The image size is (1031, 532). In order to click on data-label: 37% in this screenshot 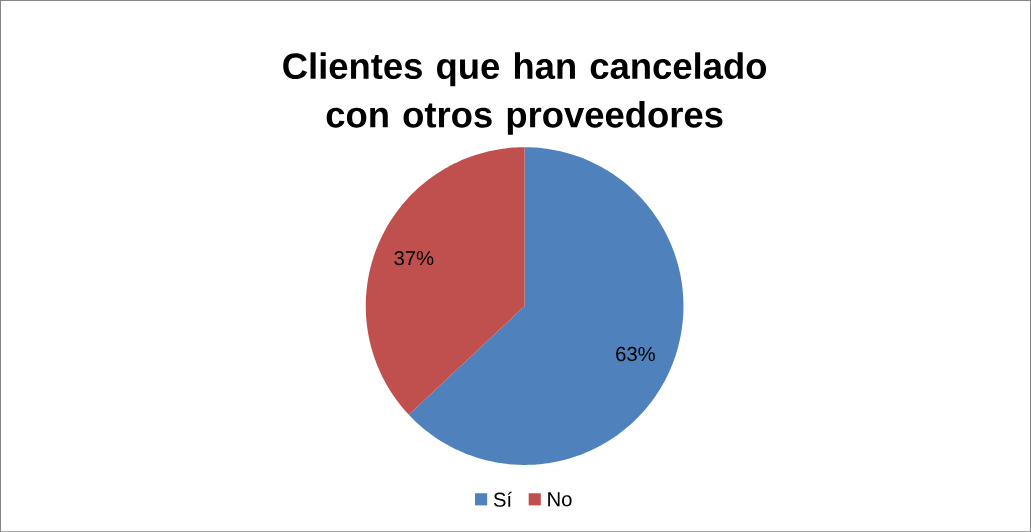, I will do `click(414, 258)`.